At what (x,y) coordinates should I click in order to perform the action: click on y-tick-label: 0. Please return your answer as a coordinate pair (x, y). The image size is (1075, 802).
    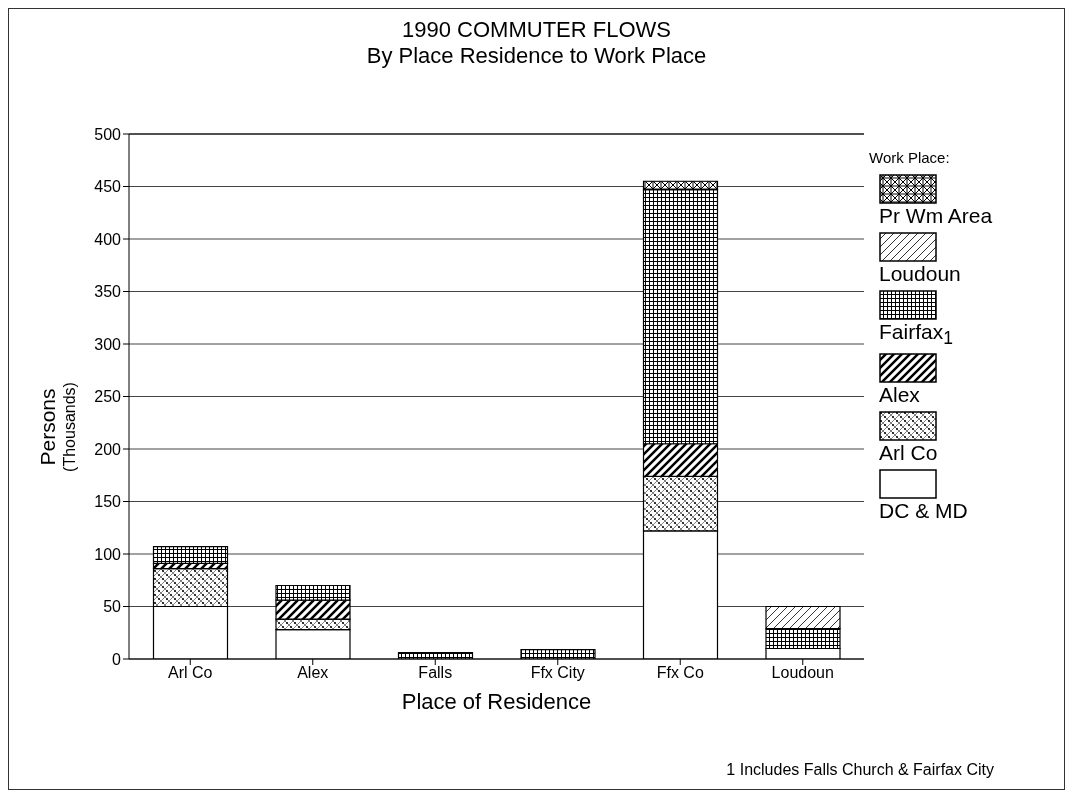
    Looking at the image, I should click on (117, 659).